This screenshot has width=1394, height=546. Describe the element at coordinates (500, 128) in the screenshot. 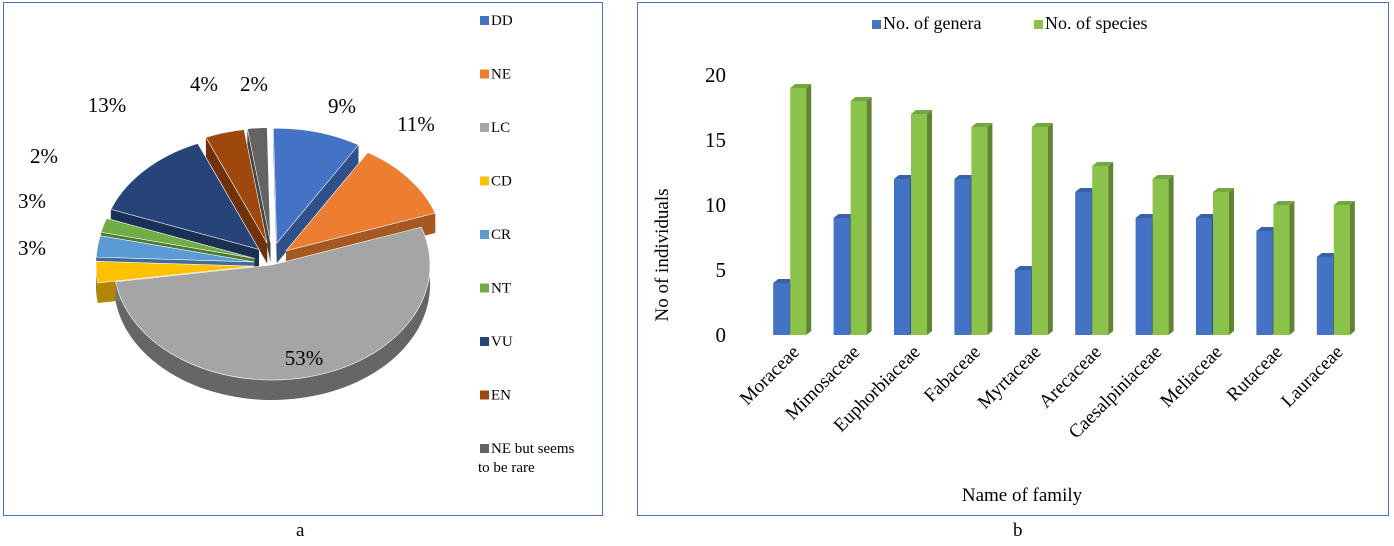

I see `legend-label: LC` at that location.